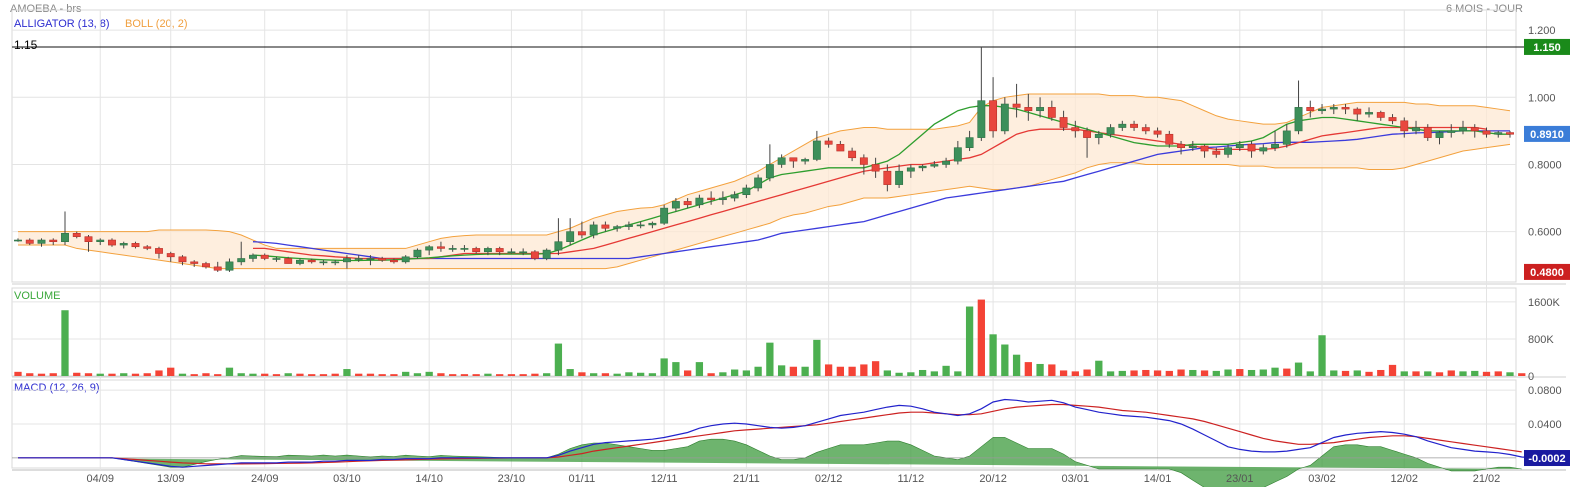 This screenshot has height=487, width=1571. I want to click on period-label: 6 MOIS - JOUR, so click(1484, 9).